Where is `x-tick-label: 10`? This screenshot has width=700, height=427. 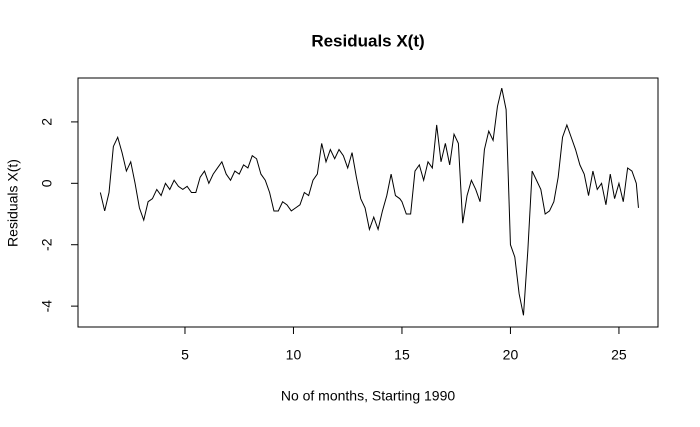
x-tick-label: 10 is located at coordinates (294, 355).